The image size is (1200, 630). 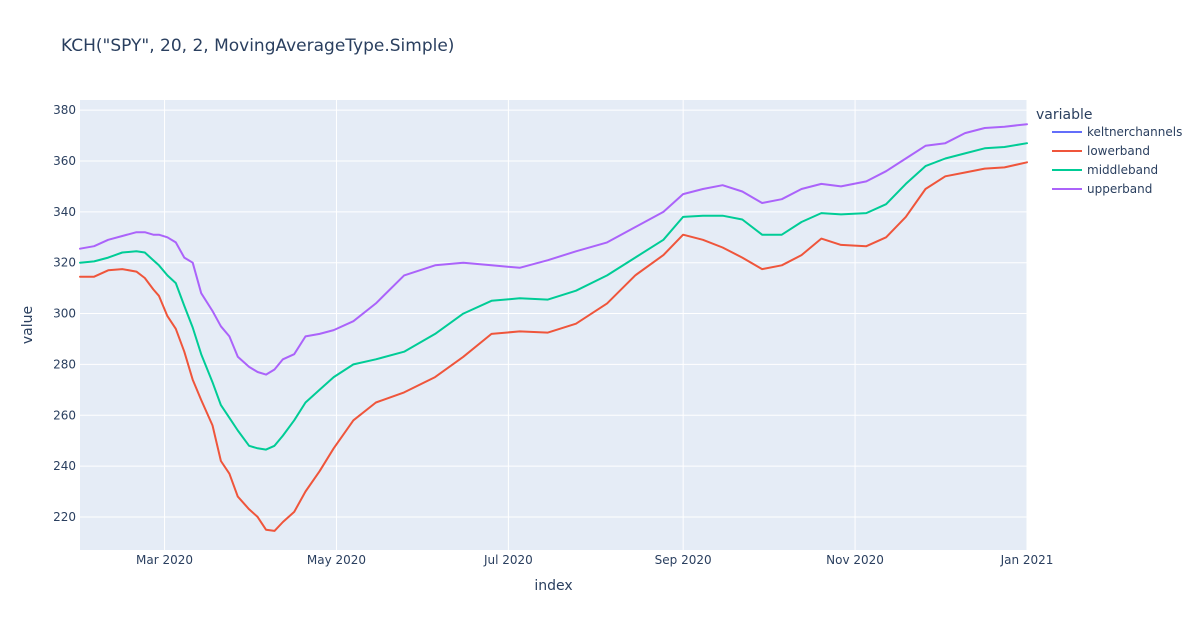 I want to click on y-axis-ticks: 220 240 260 280 300 320 340 360 380, so click(x=64, y=313).